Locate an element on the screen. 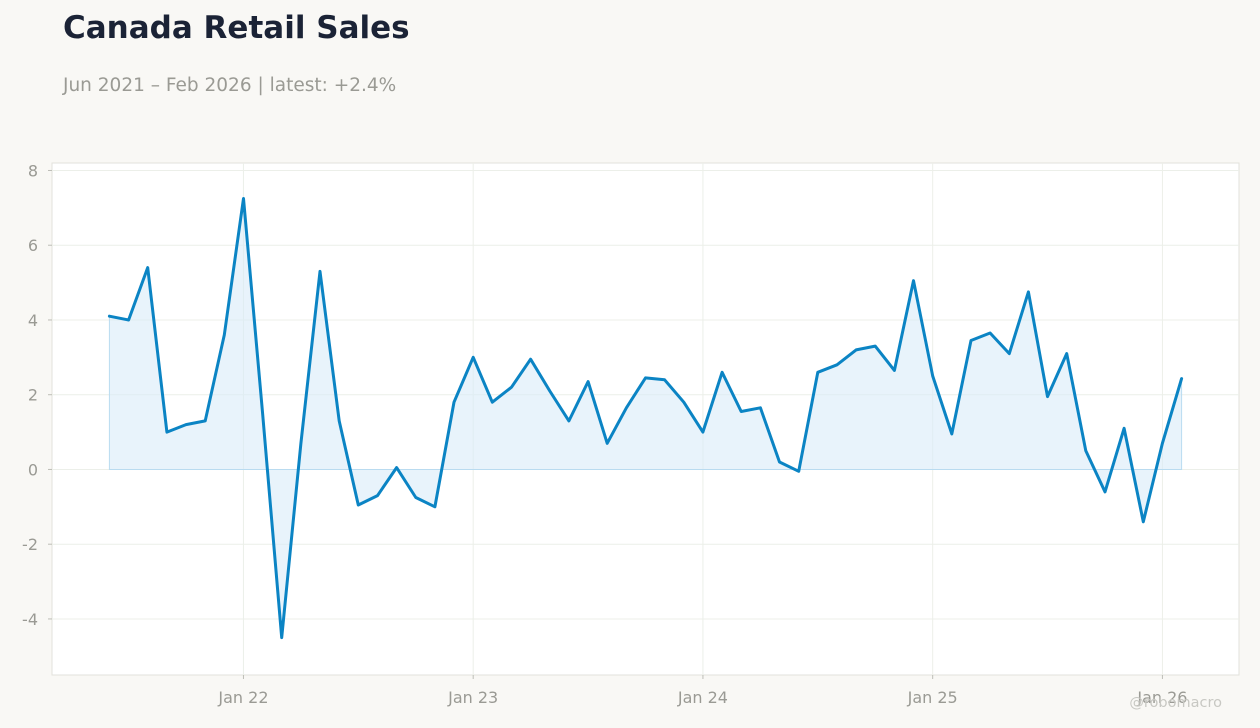  y-tick-label: 8 is located at coordinates (33, 170).